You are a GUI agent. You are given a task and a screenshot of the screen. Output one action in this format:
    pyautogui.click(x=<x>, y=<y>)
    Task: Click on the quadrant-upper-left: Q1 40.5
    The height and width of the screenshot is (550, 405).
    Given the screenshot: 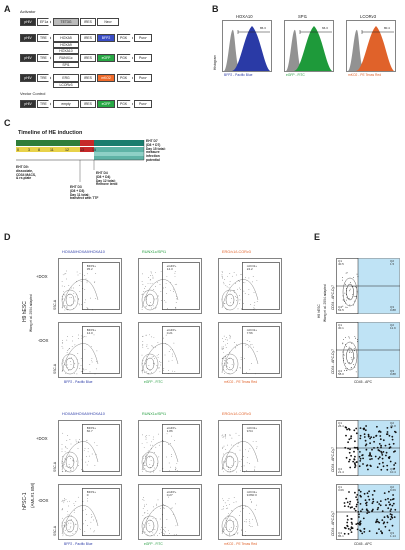 What is the action you would take?
    pyautogui.click(x=341, y=263)
    